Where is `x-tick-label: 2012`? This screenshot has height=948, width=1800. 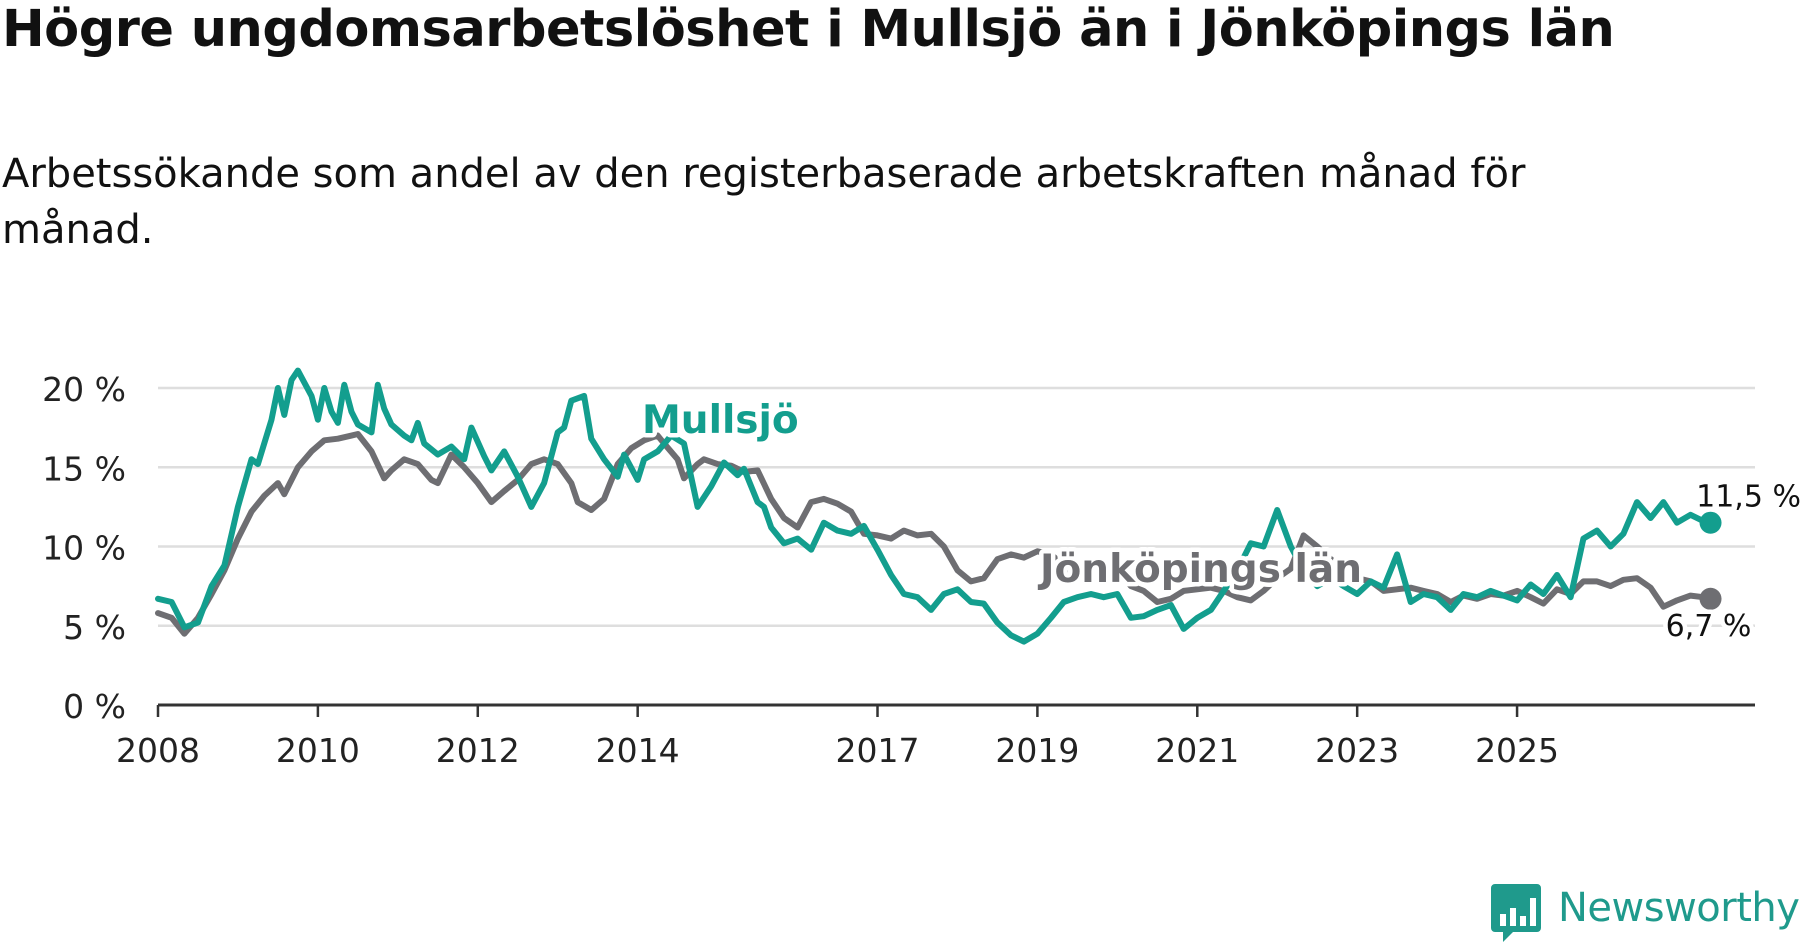
x-tick-label: 2012 is located at coordinates (478, 750).